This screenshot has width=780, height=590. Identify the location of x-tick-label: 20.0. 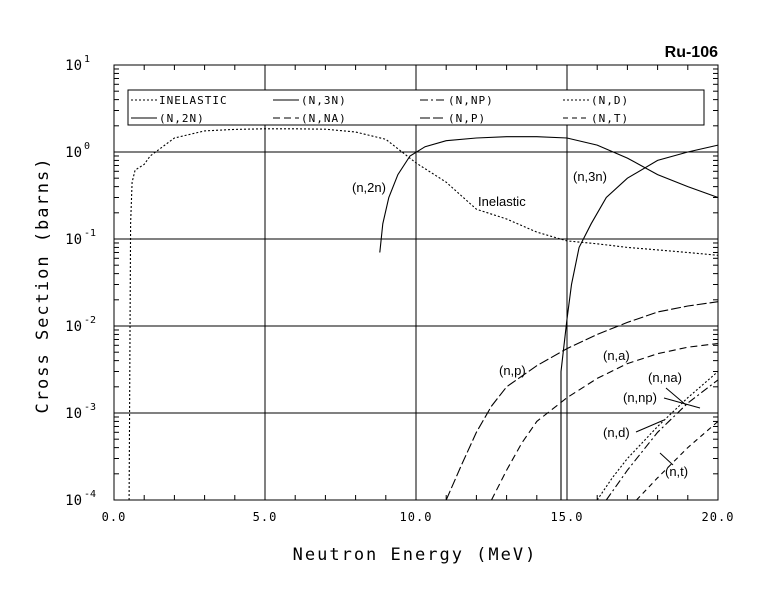
(718, 517).